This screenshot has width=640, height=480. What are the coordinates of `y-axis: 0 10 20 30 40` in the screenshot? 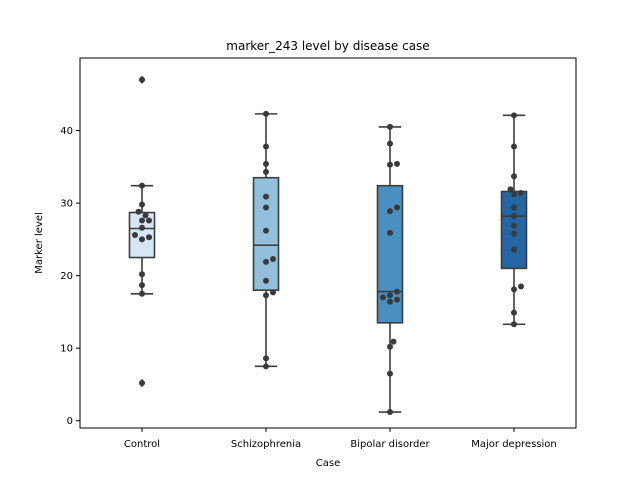 It's located at (70, 276).